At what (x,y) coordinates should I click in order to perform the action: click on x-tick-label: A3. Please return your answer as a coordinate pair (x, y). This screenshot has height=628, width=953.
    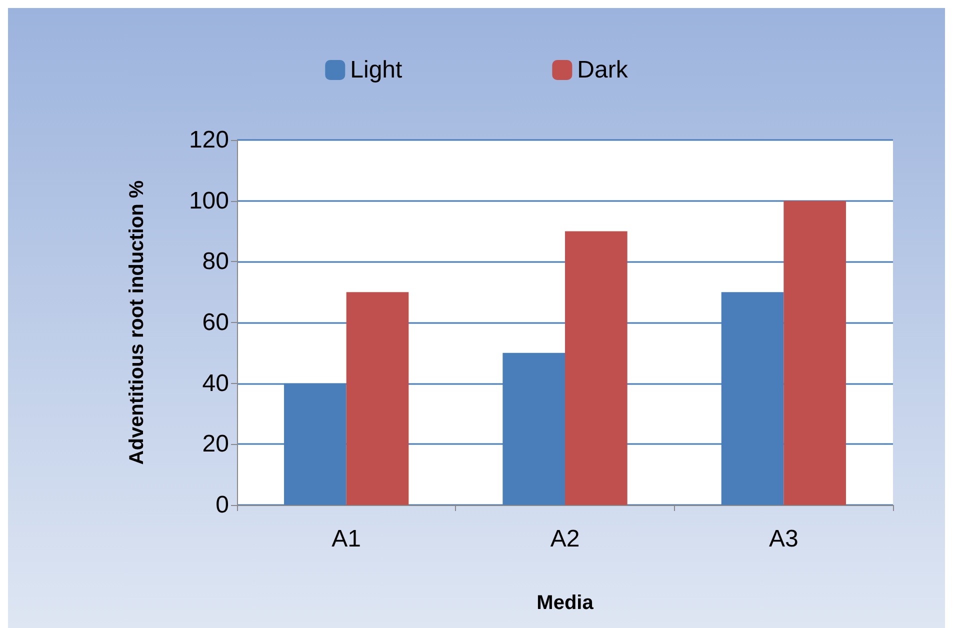
    Looking at the image, I should click on (783, 539).